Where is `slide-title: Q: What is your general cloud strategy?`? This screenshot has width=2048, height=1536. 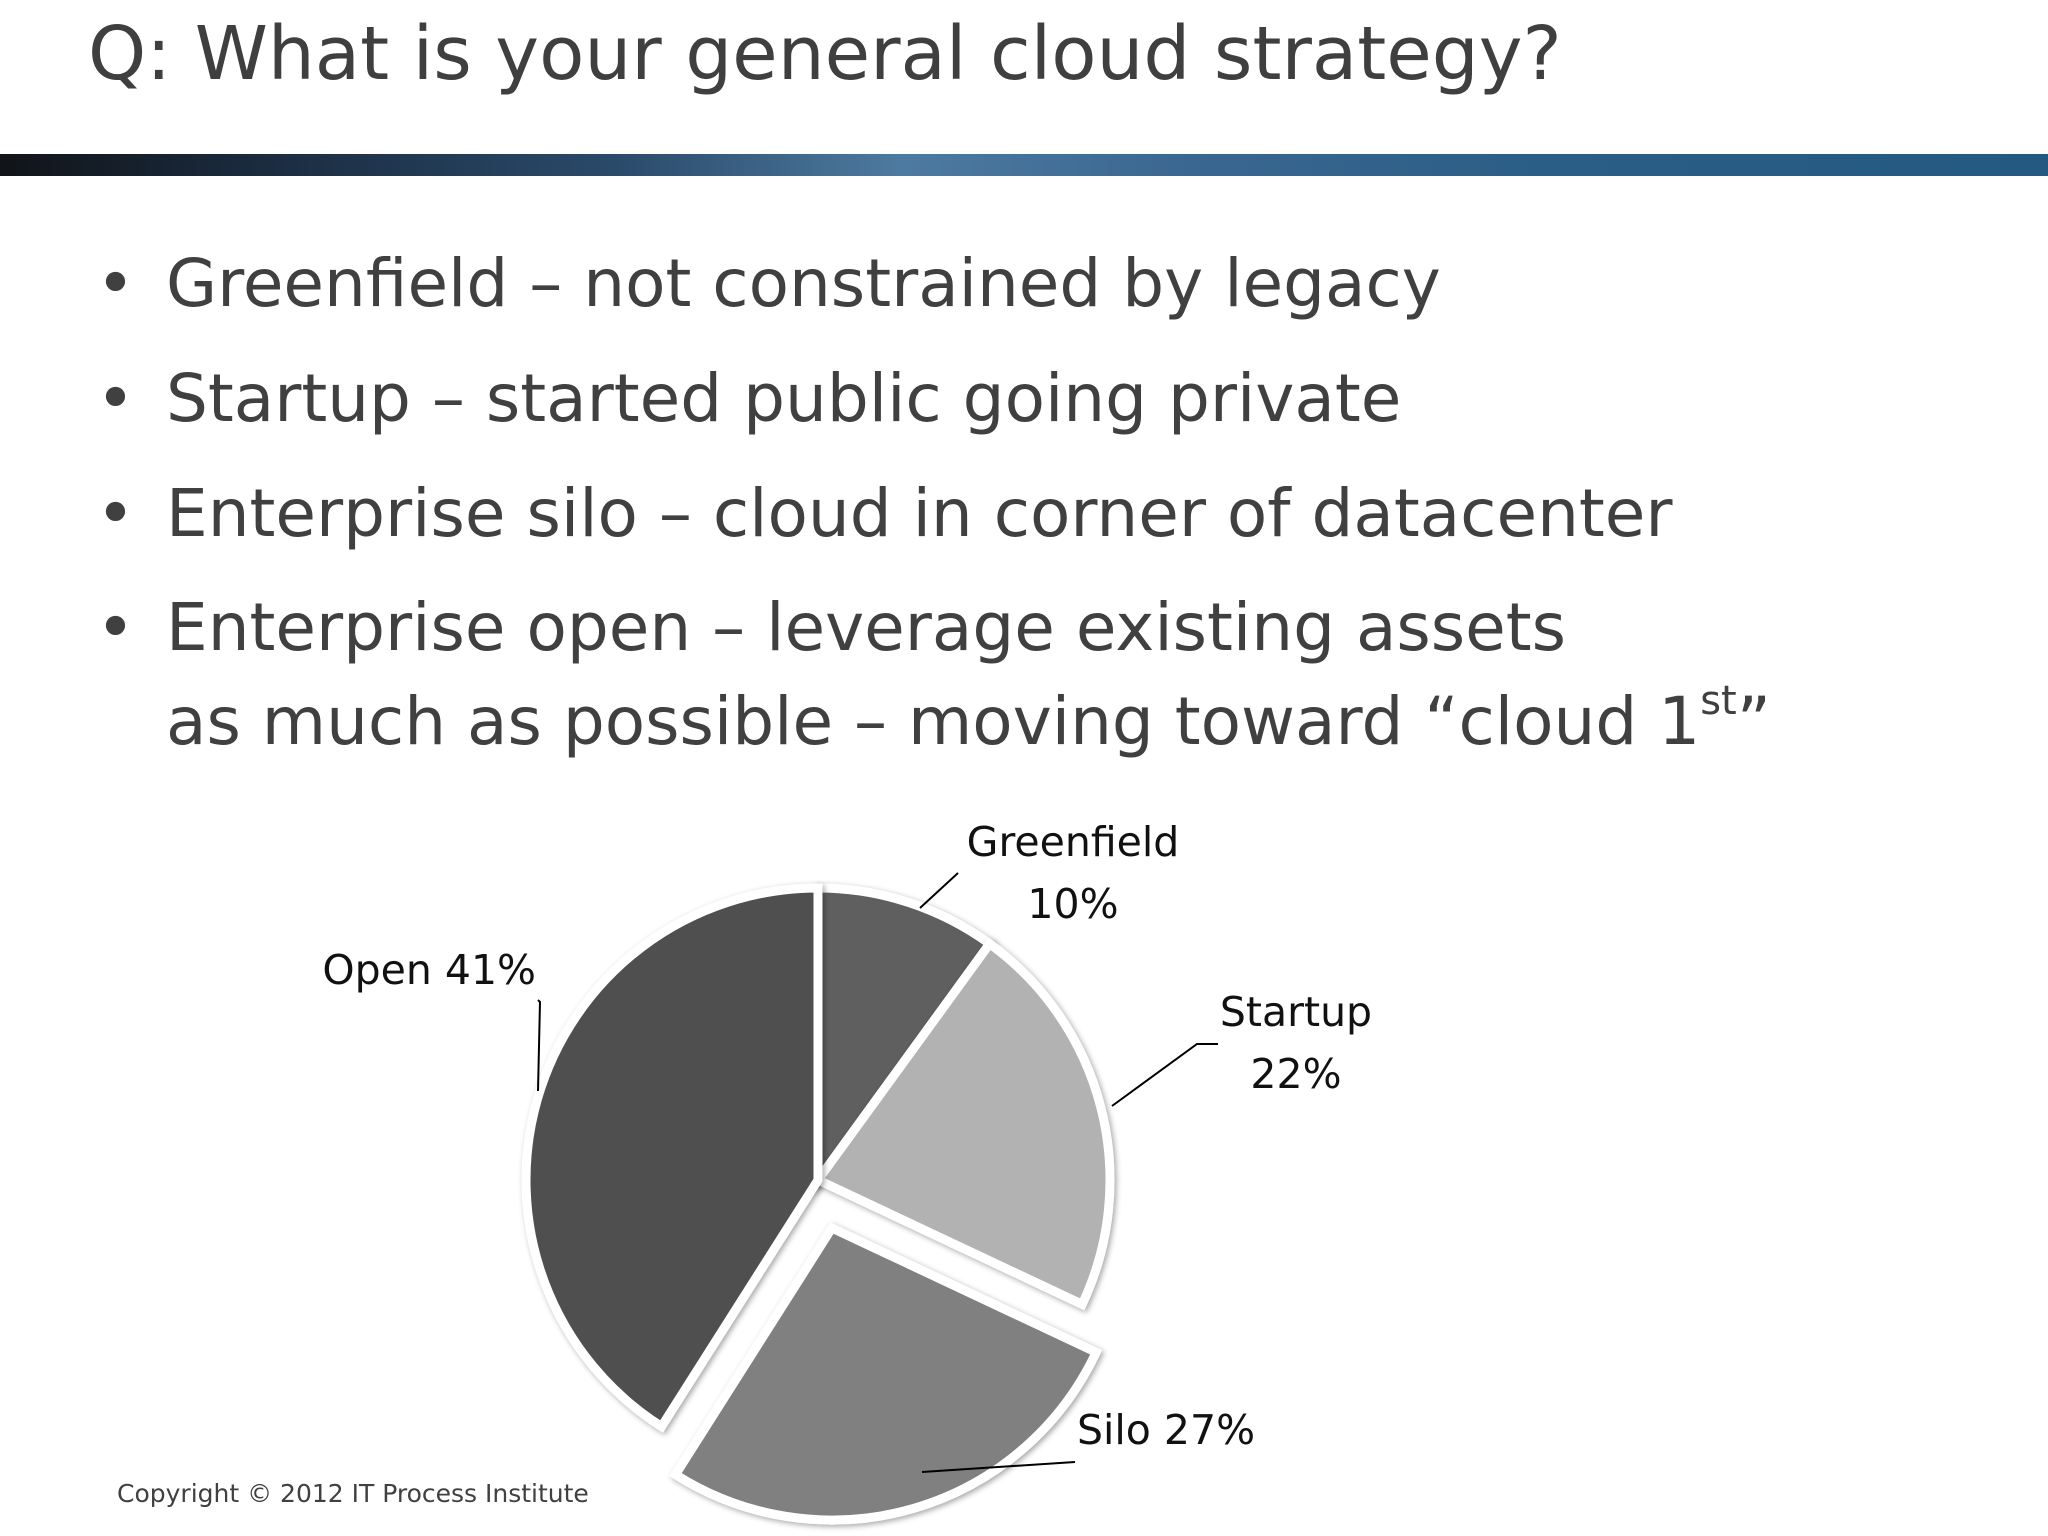 slide-title: Q: What is your general cloud strategy? is located at coordinates (825, 54).